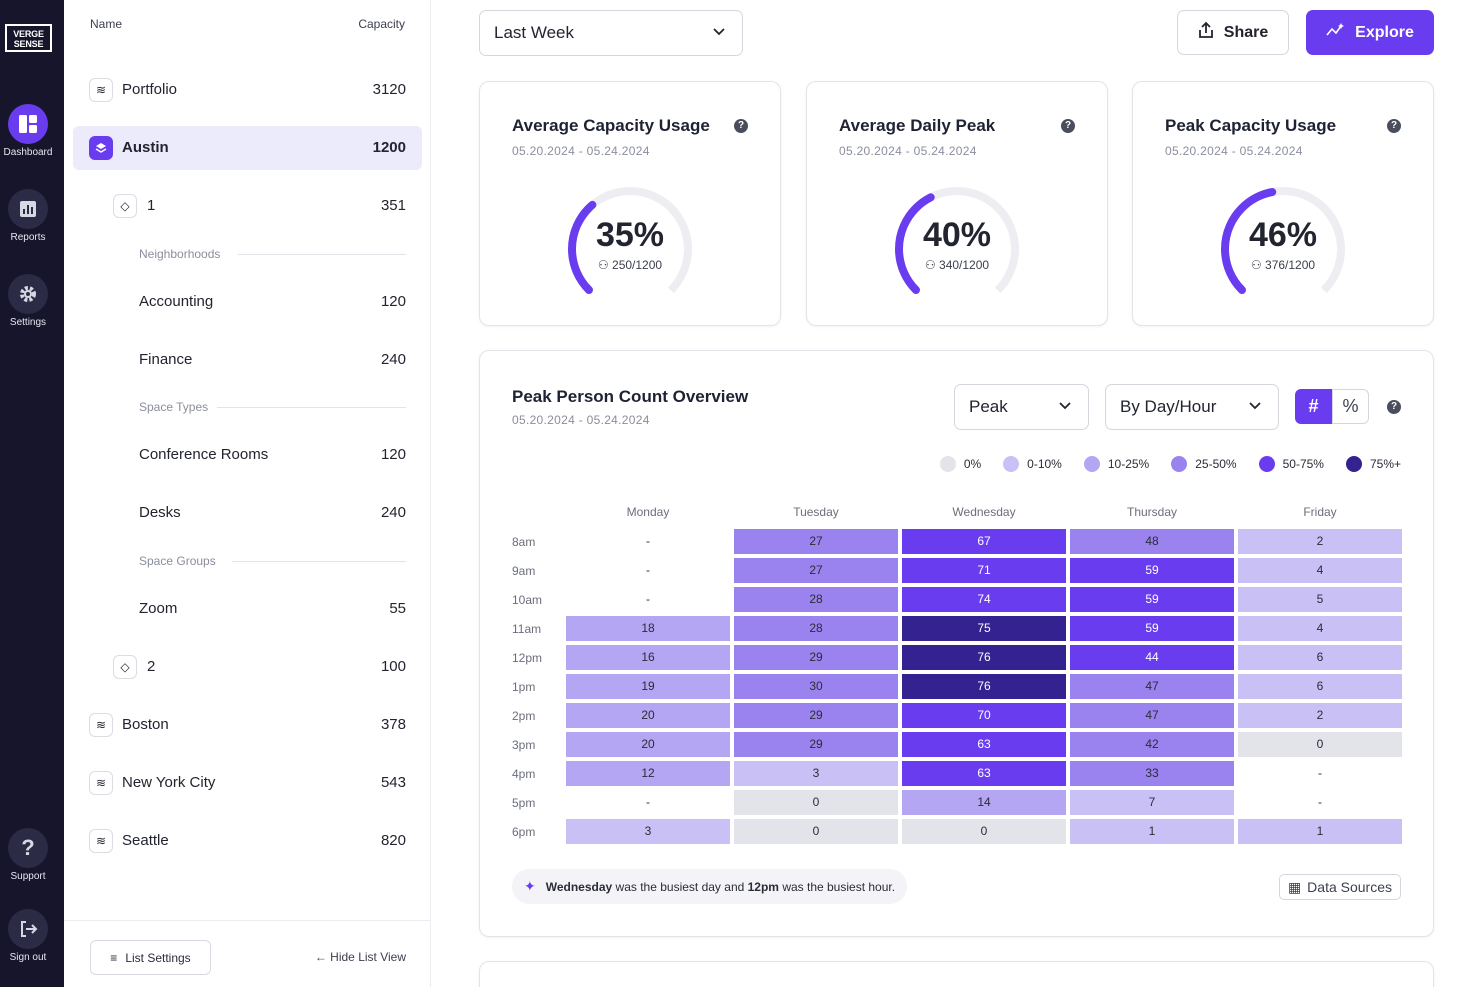 The height and width of the screenshot is (987, 1480). What do you see at coordinates (1339, 887) in the screenshot?
I see `data-sources-button: ▦ Data Sources` at bounding box center [1339, 887].